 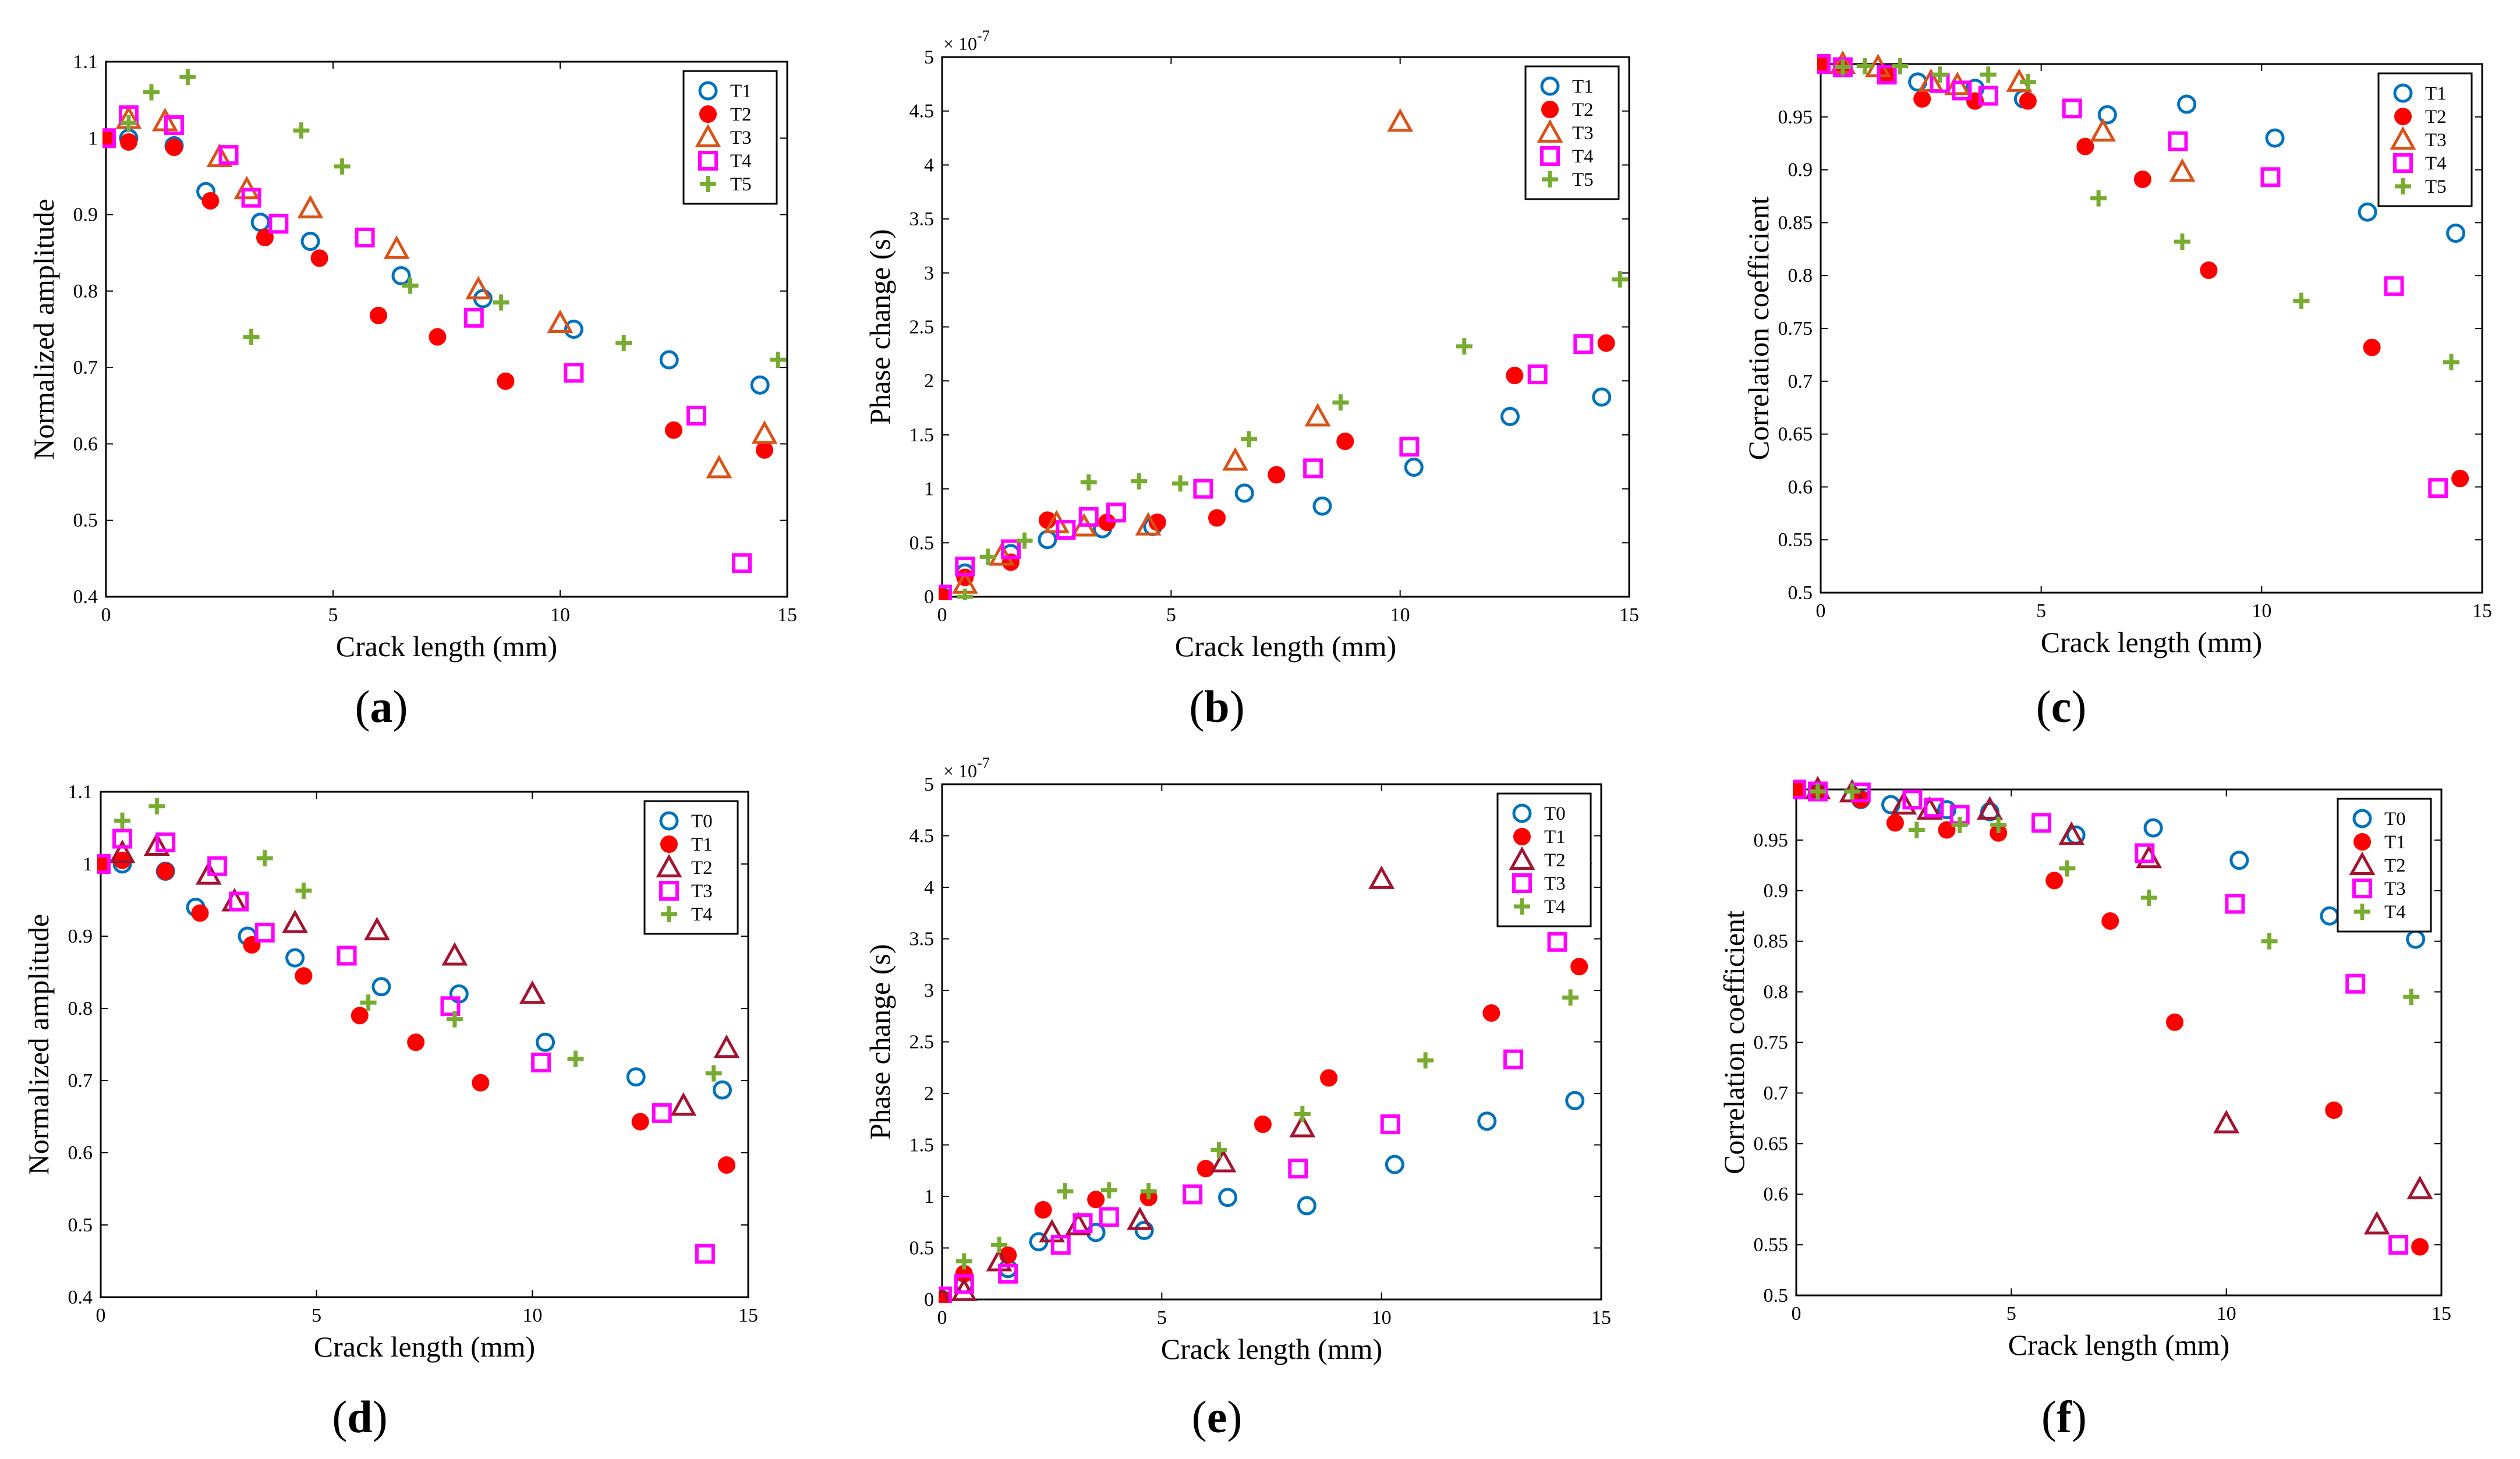 What do you see at coordinates (1796, 1314) in the screenshot?
I see `x-tick-label: 0` at bounding box center [1796, 1314].